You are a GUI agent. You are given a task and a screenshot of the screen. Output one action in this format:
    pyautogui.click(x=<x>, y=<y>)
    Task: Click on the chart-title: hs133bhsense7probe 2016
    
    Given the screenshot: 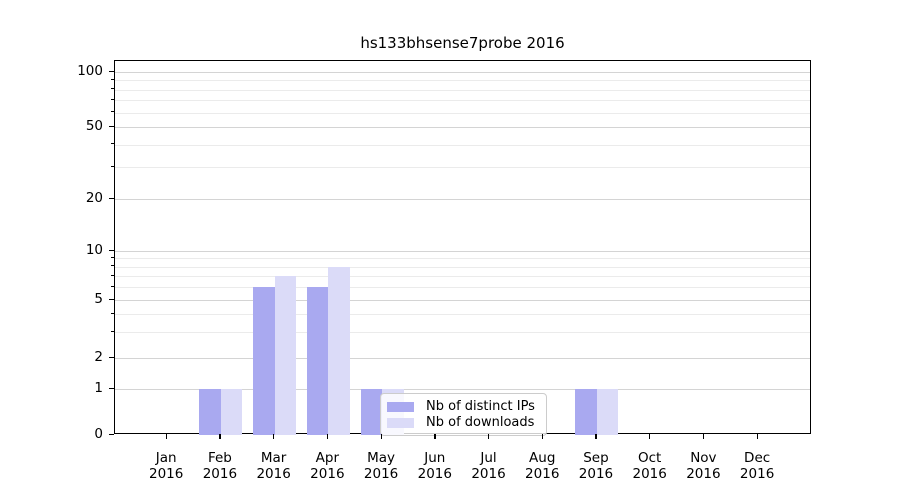 What is the action you would take?
    pyautogui.click(x=462, y=43)
    